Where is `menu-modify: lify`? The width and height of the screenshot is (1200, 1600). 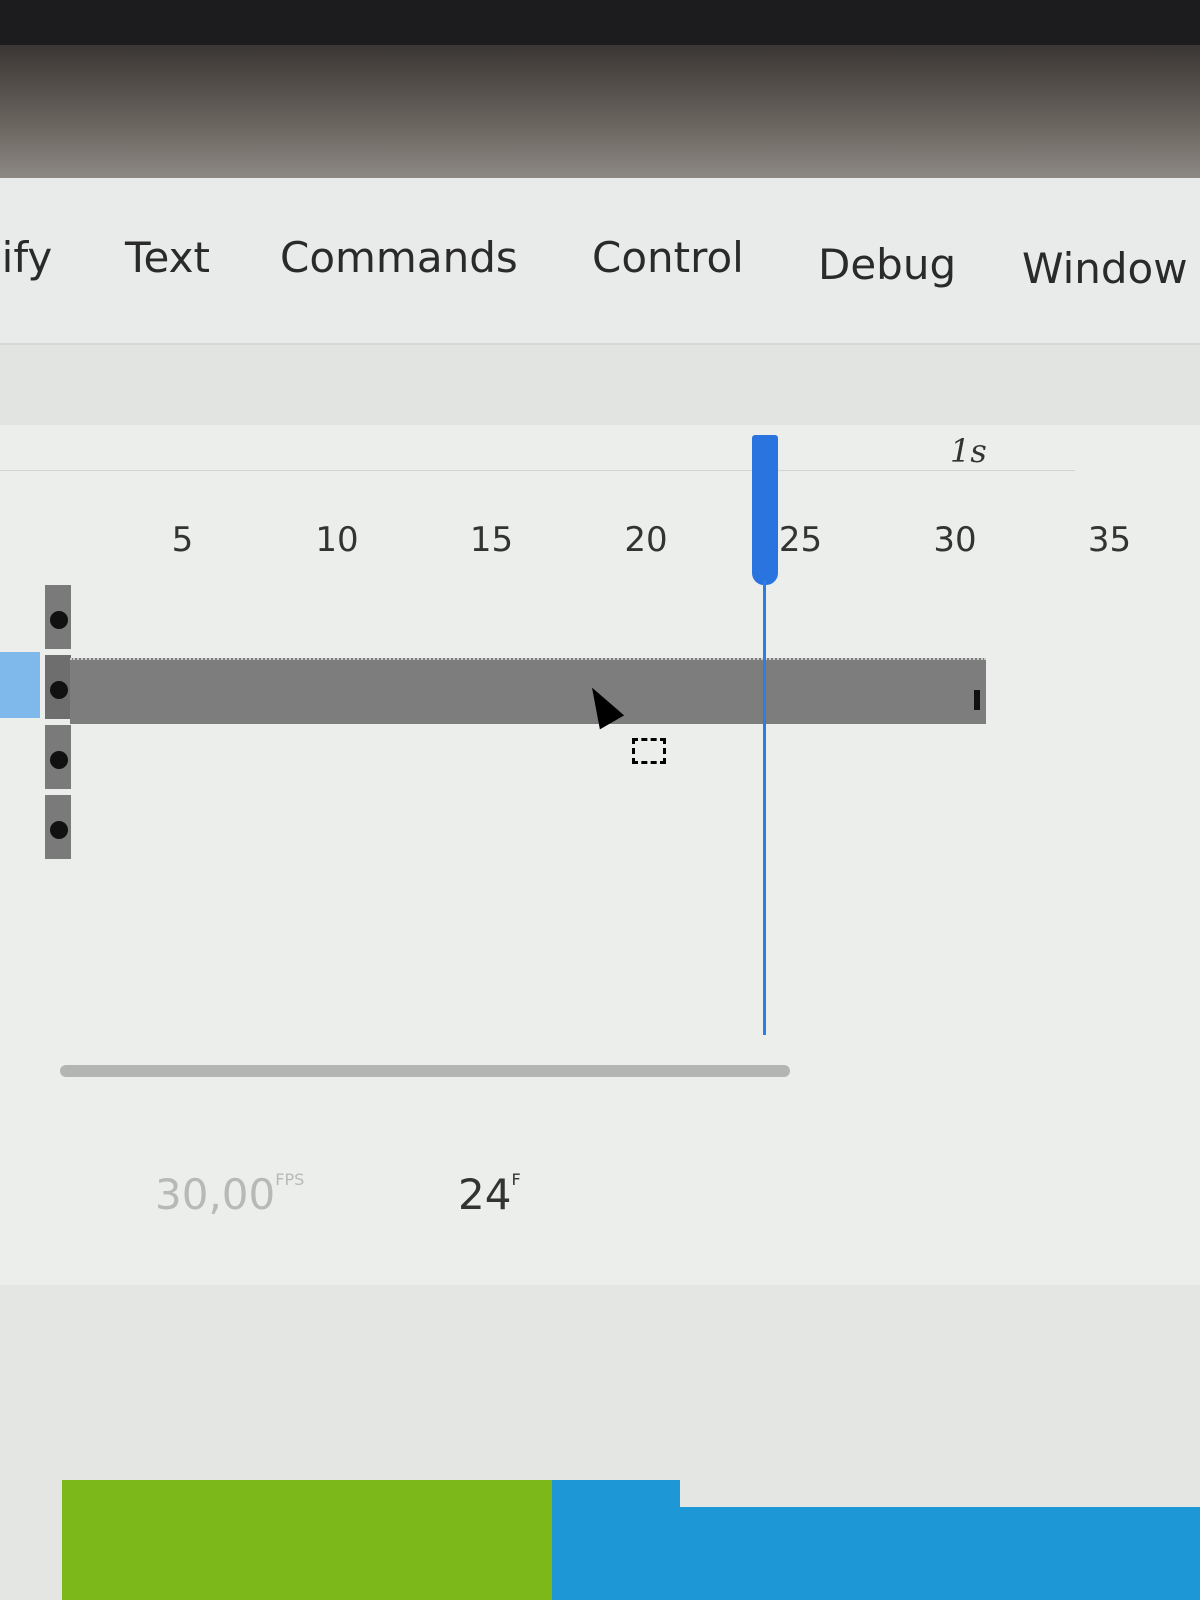
menu-modify: lify is located at coordinates (26, 257).